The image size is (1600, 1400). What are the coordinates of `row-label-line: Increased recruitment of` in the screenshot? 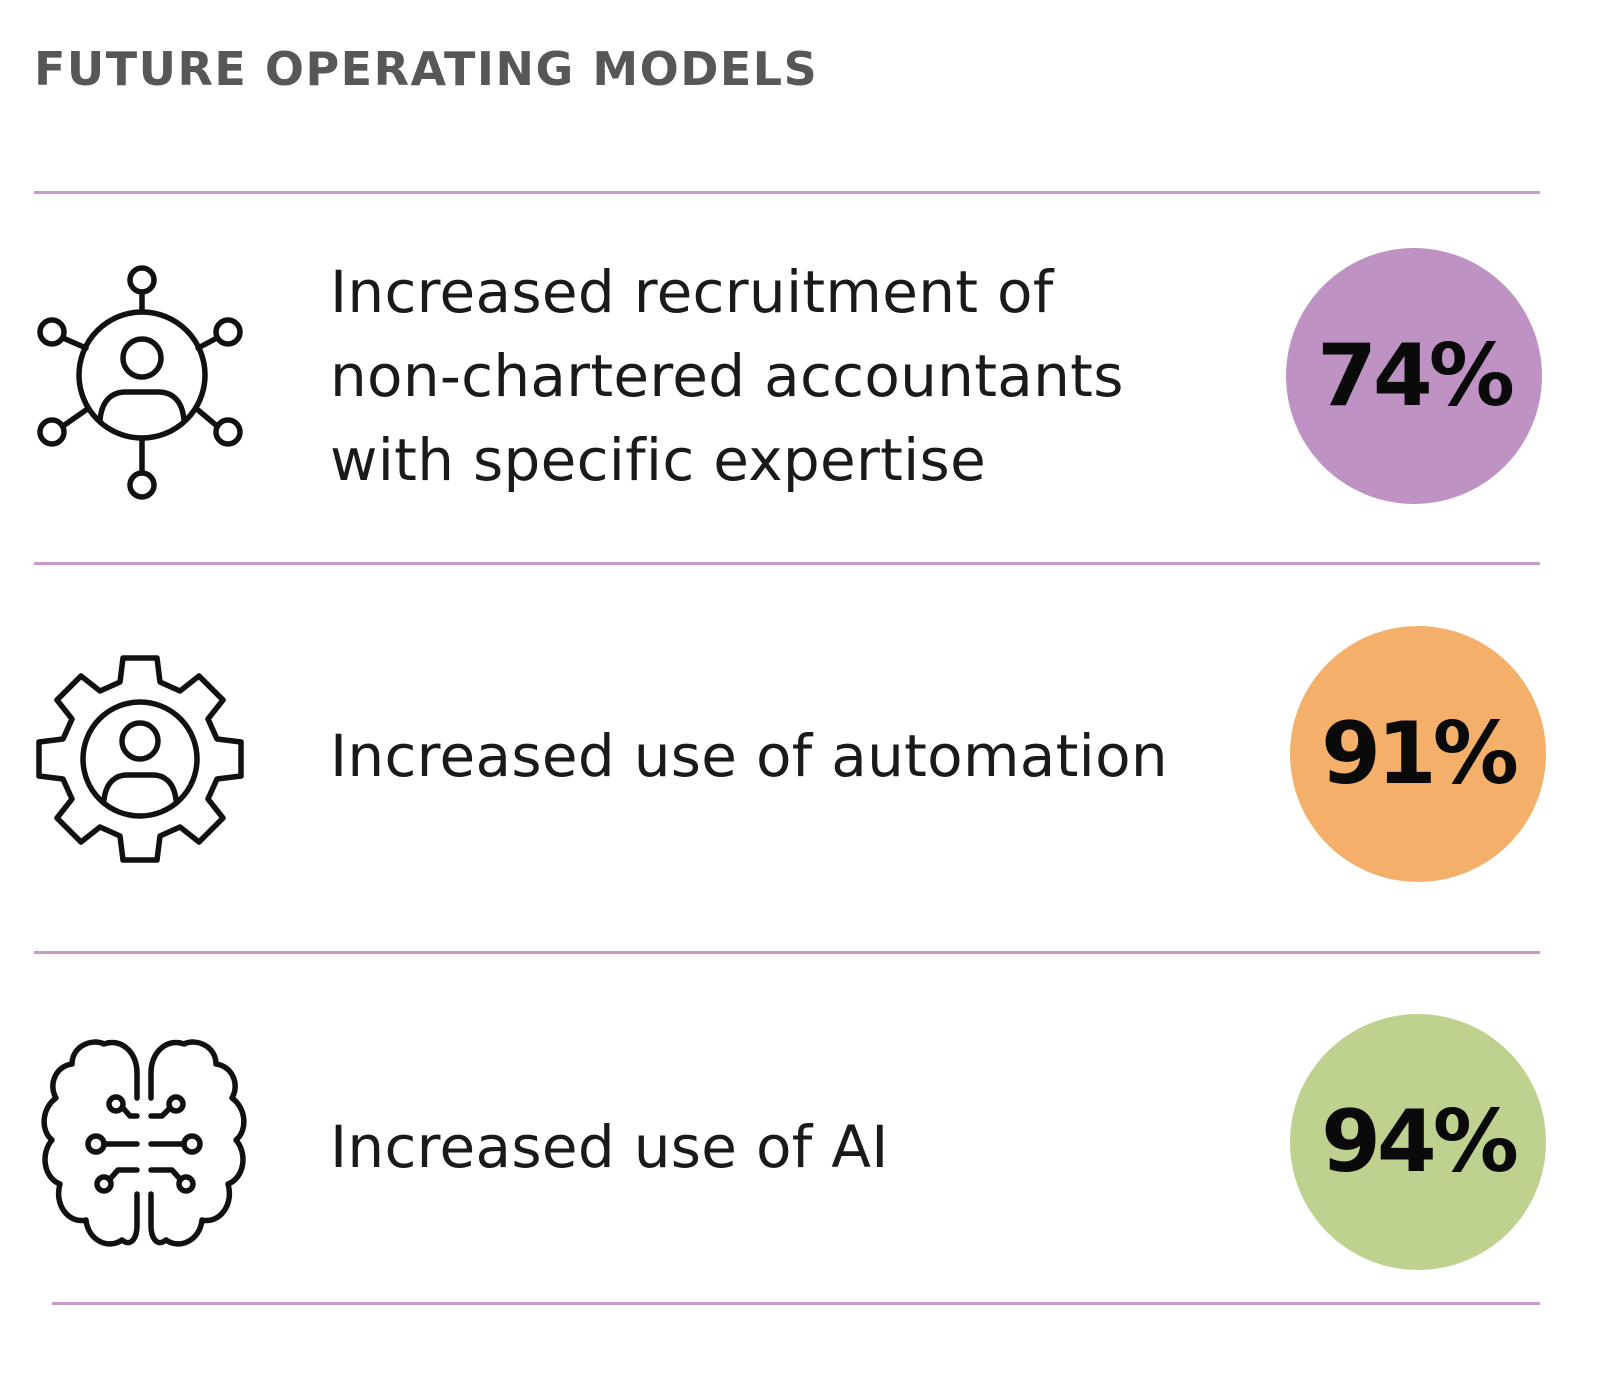 It's located at (692, 292).